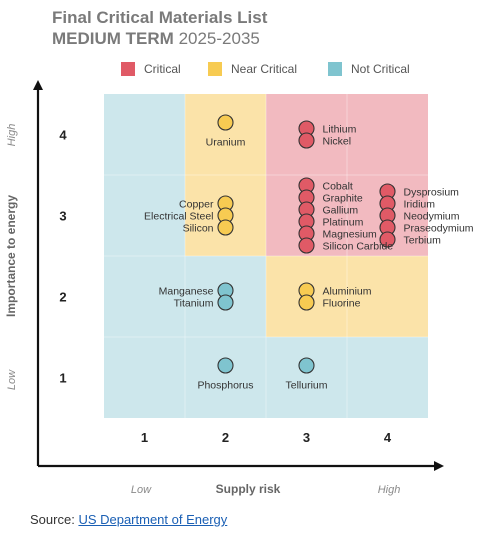 This screenshot has height=538, width=500. What do you see at coordinates (423, 241) in the screenshot?
I see `label-terbium: Terbium` at bounding box center [423, 241].